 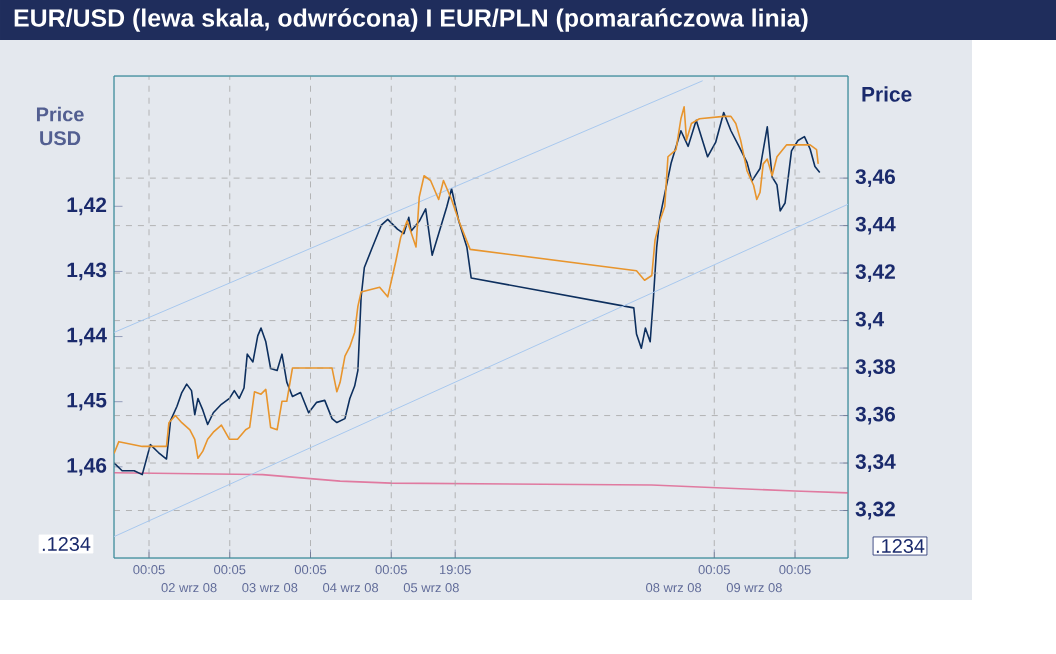 What do you see at coordinates (411, 20) in the screenshot?
I see `chart-title: EUR/USD (lewa skala, odwrócona) I EUR/PLN (pomarańczowa linia)` at bounding box center [411, 20].